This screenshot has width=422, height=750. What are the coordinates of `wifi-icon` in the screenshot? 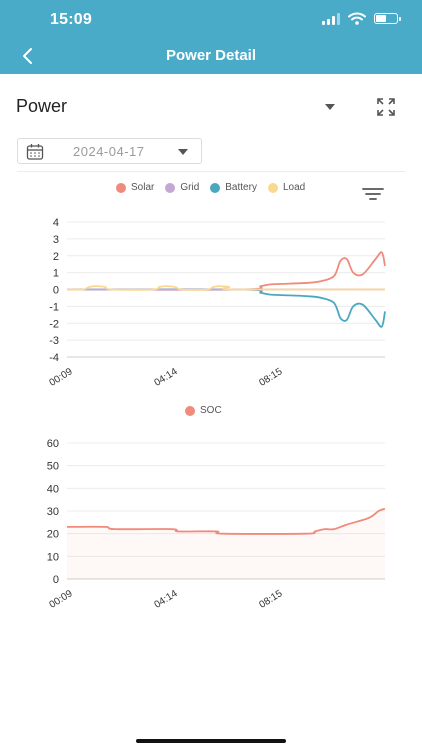 It's located at (357, 18).